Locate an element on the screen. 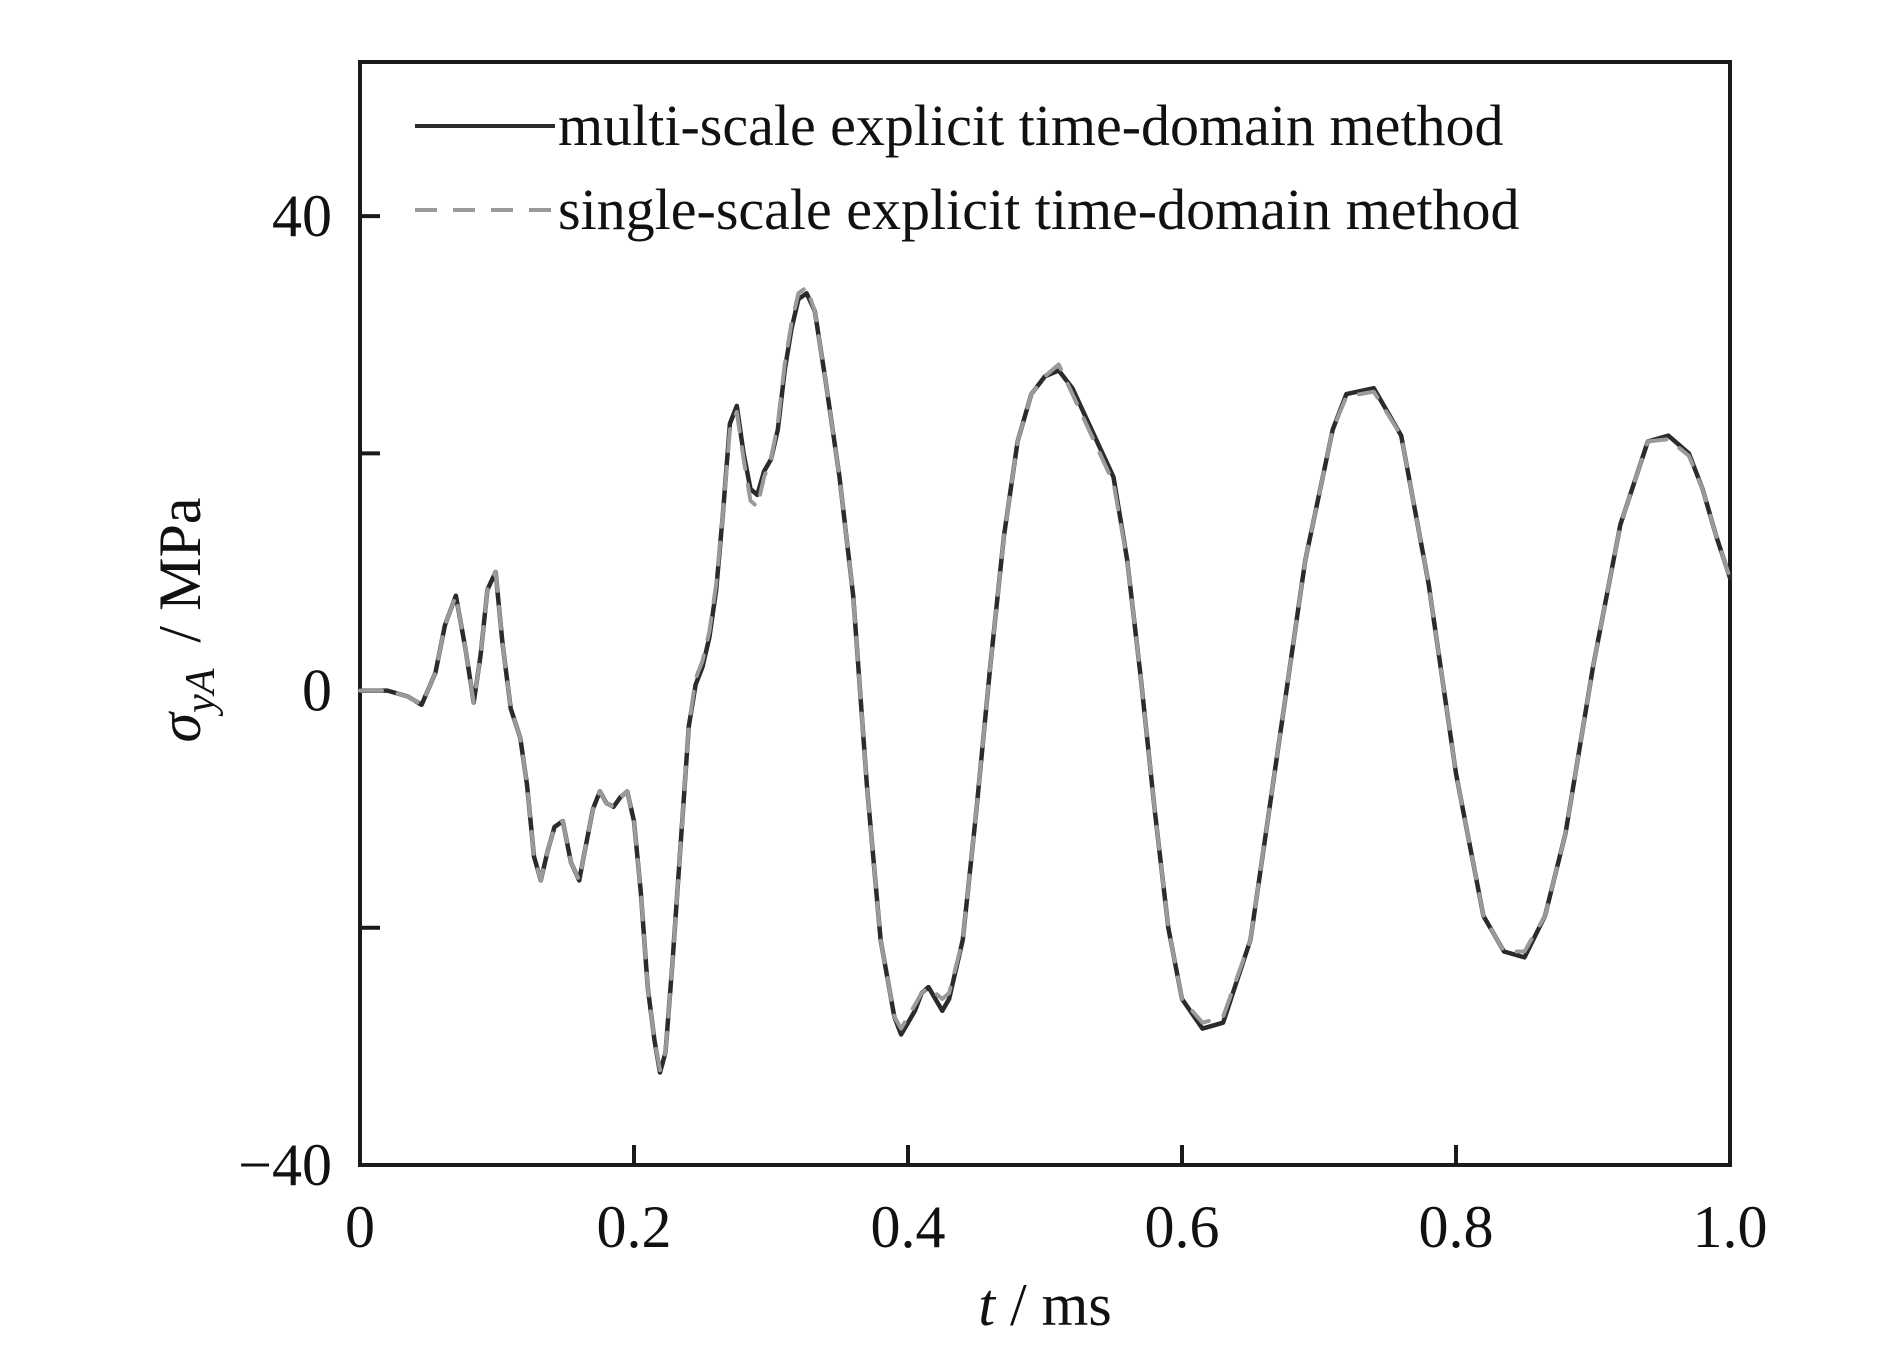  x-tick-label: 0.6 is located at coordinates (1182, 1227).